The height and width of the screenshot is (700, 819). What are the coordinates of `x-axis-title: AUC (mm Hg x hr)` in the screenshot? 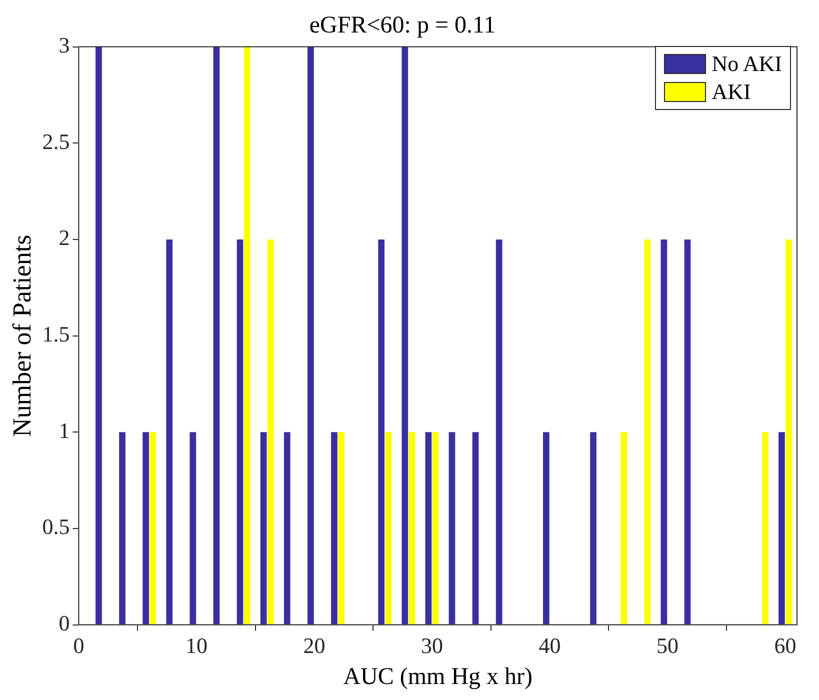 It's located at (438, 677).